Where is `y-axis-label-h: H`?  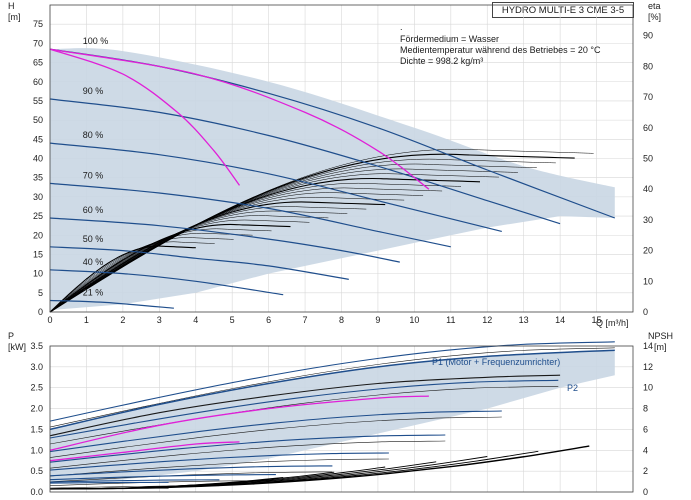
y-axis-label-h: H is located at coordinates (11, 6).